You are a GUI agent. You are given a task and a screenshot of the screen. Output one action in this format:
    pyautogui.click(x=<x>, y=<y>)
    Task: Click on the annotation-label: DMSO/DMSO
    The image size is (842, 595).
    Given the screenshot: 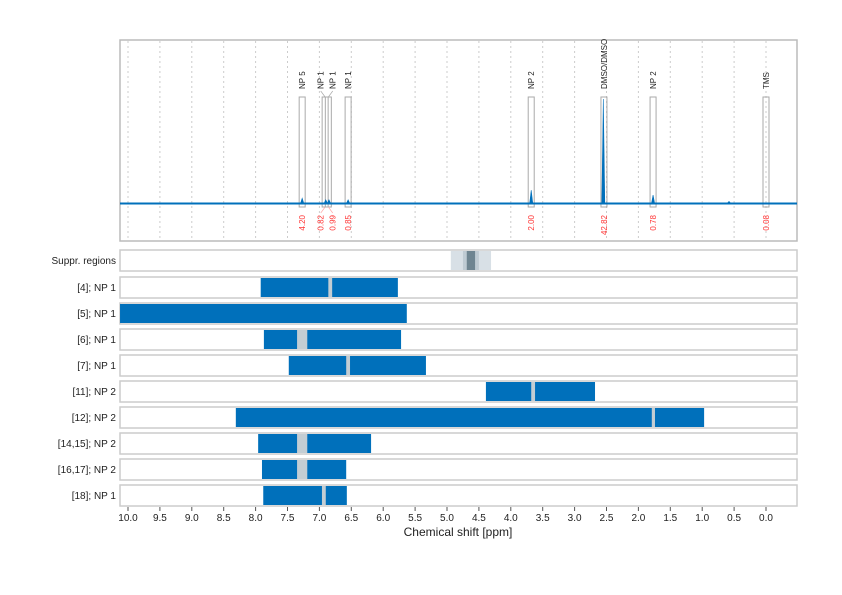 What is the action you would take?
    pyautogui.click(x=604, y=64)
    